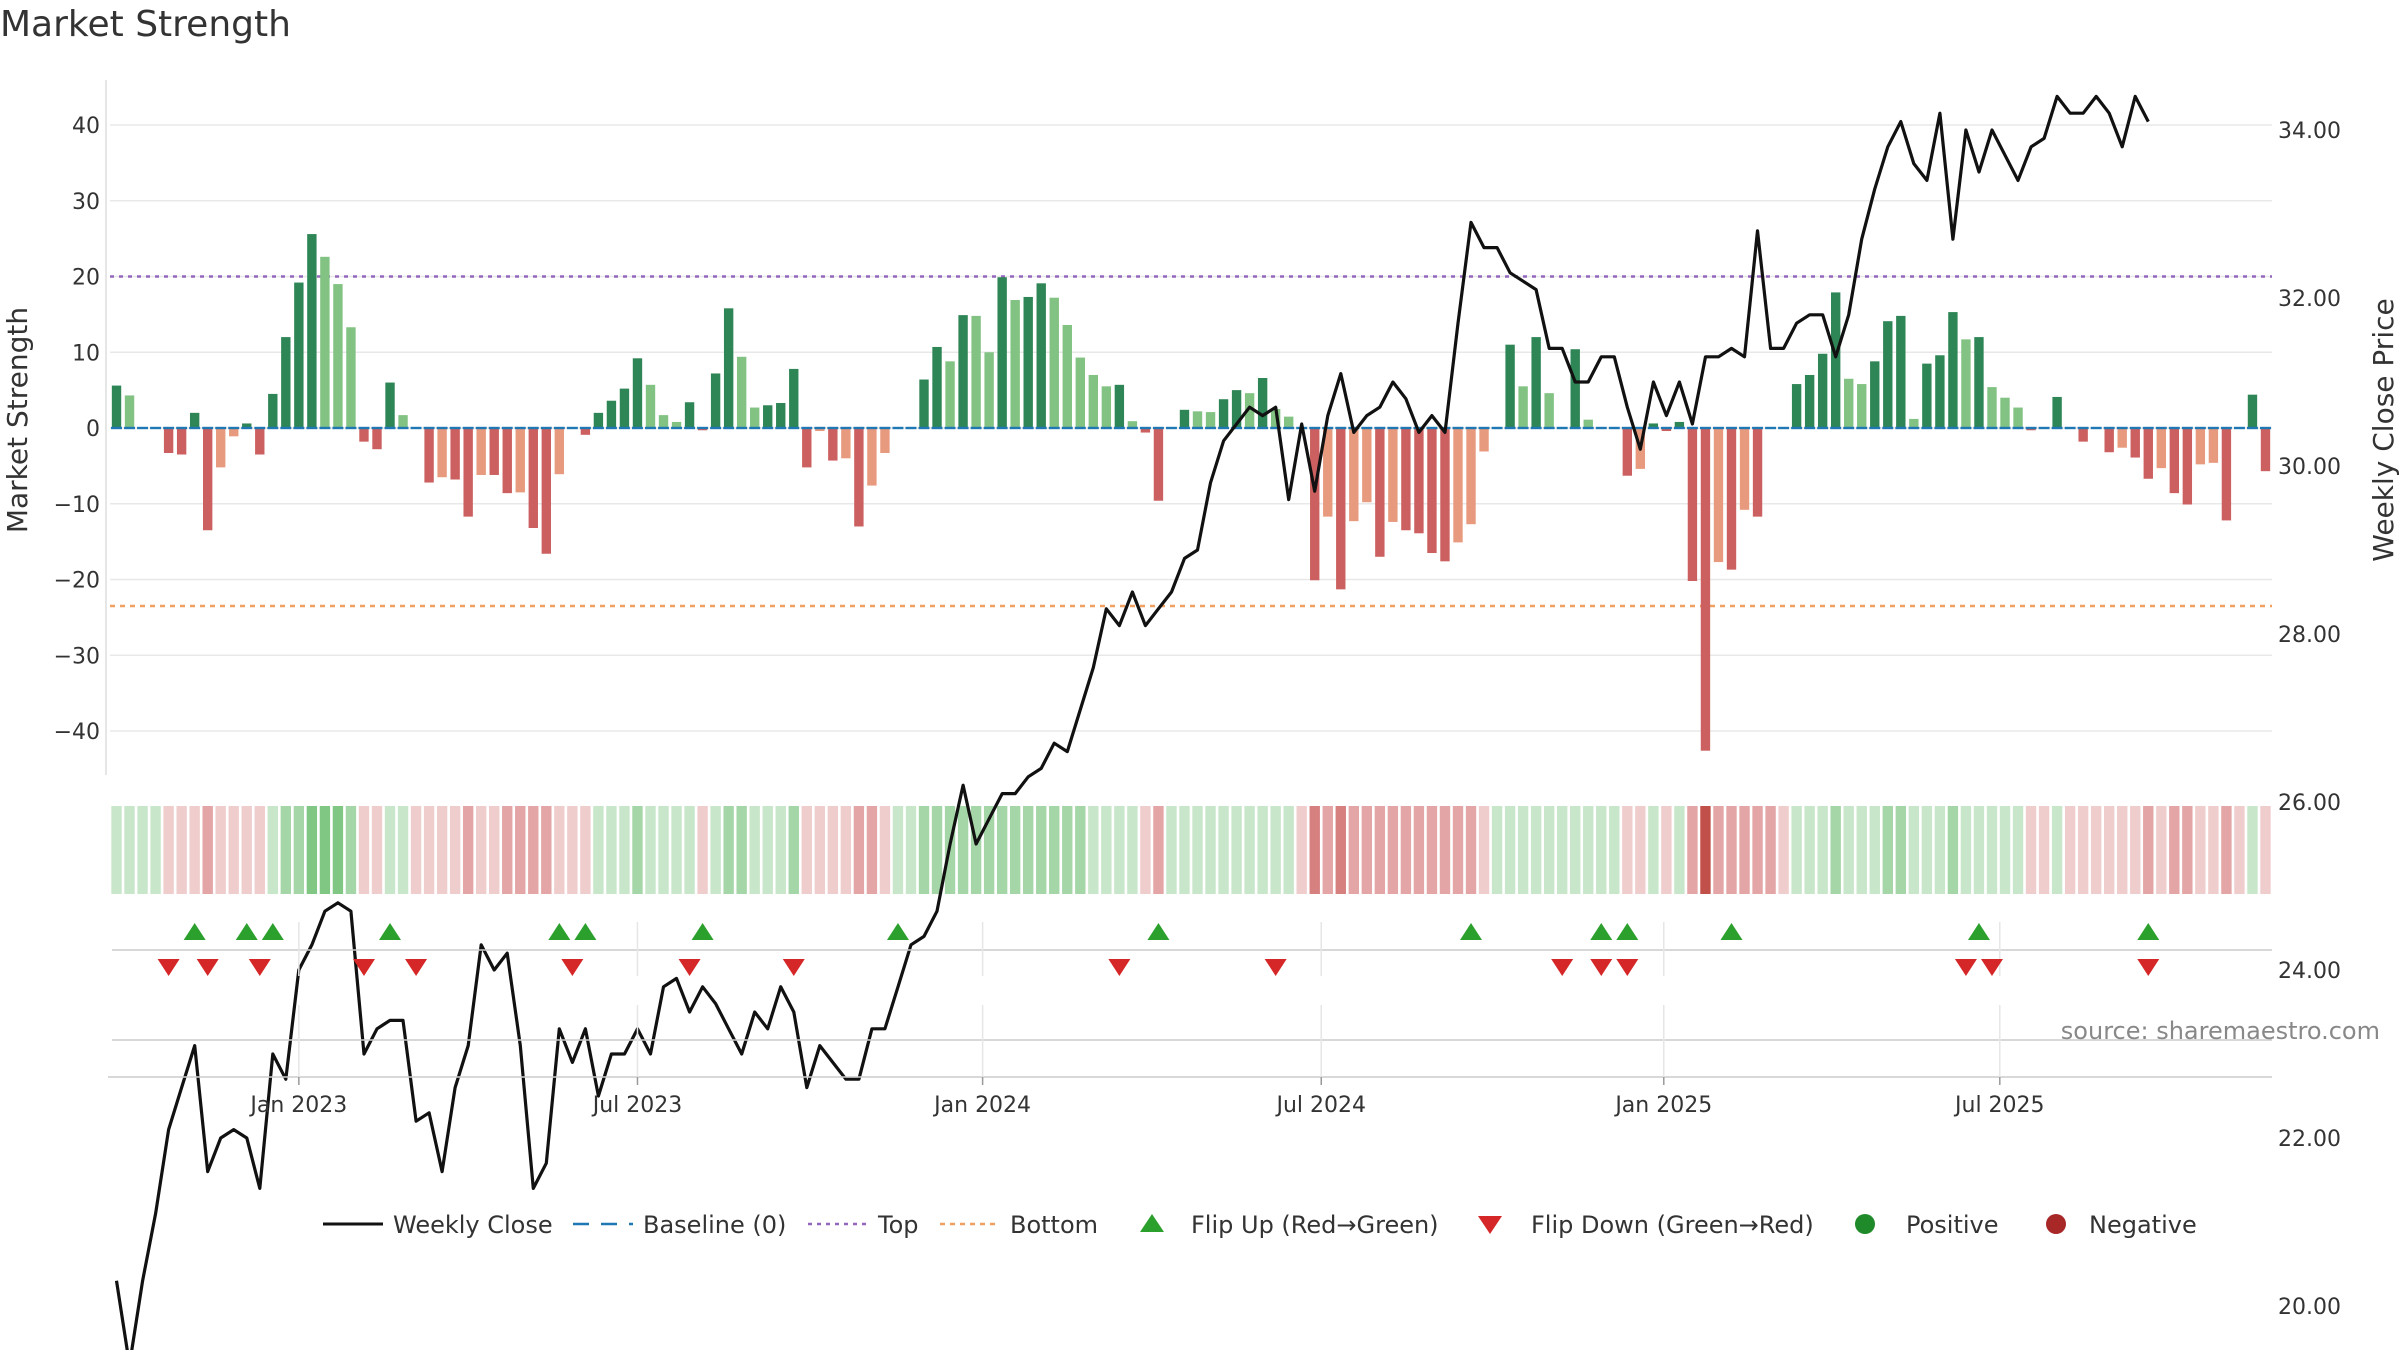 This screenshot has width=2400, height=1350. I want to click on legend-item-flipdown: Flip Down (Green→Red), so click(1646, 1225).